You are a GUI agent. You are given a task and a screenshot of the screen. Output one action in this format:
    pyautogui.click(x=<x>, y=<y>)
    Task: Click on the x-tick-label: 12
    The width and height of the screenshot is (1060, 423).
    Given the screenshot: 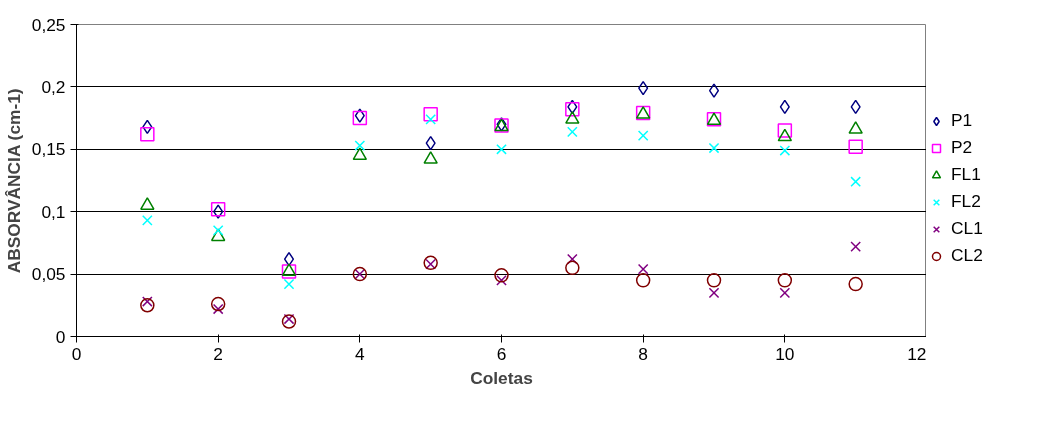 What is the action you would take?
    pyautogui.click(x=917, y=353)
    